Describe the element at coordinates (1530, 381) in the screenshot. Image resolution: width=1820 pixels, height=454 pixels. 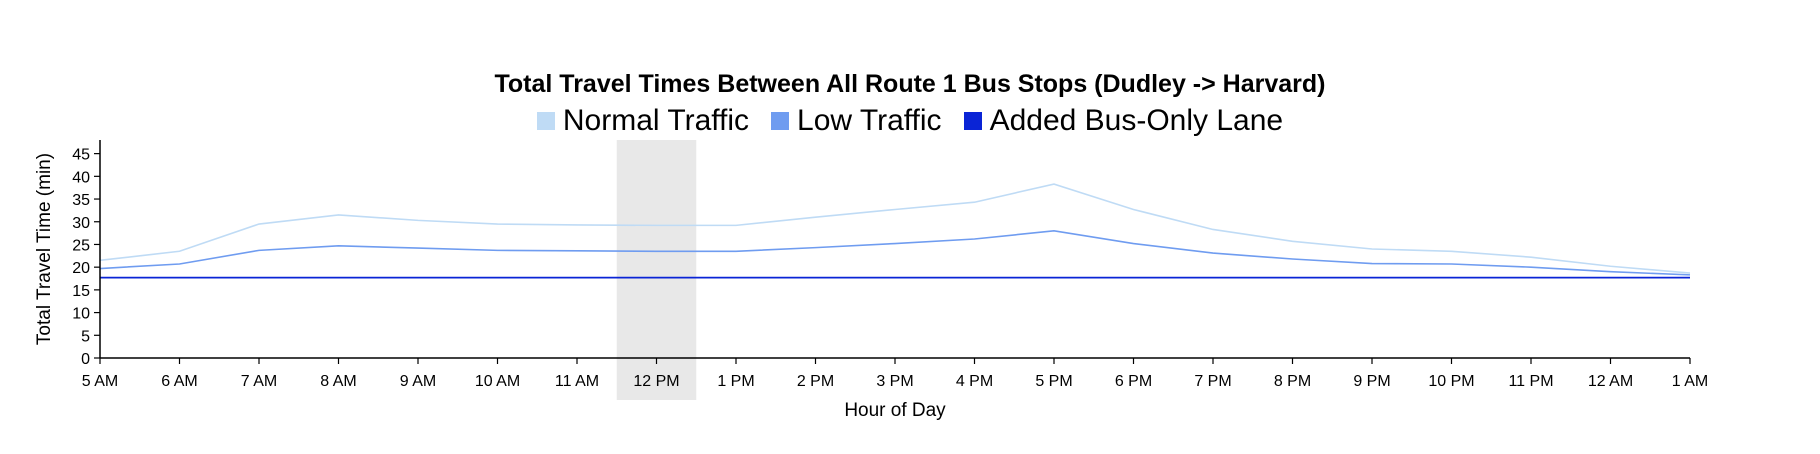
I see `x-tick-label: 11 PM` at that location.